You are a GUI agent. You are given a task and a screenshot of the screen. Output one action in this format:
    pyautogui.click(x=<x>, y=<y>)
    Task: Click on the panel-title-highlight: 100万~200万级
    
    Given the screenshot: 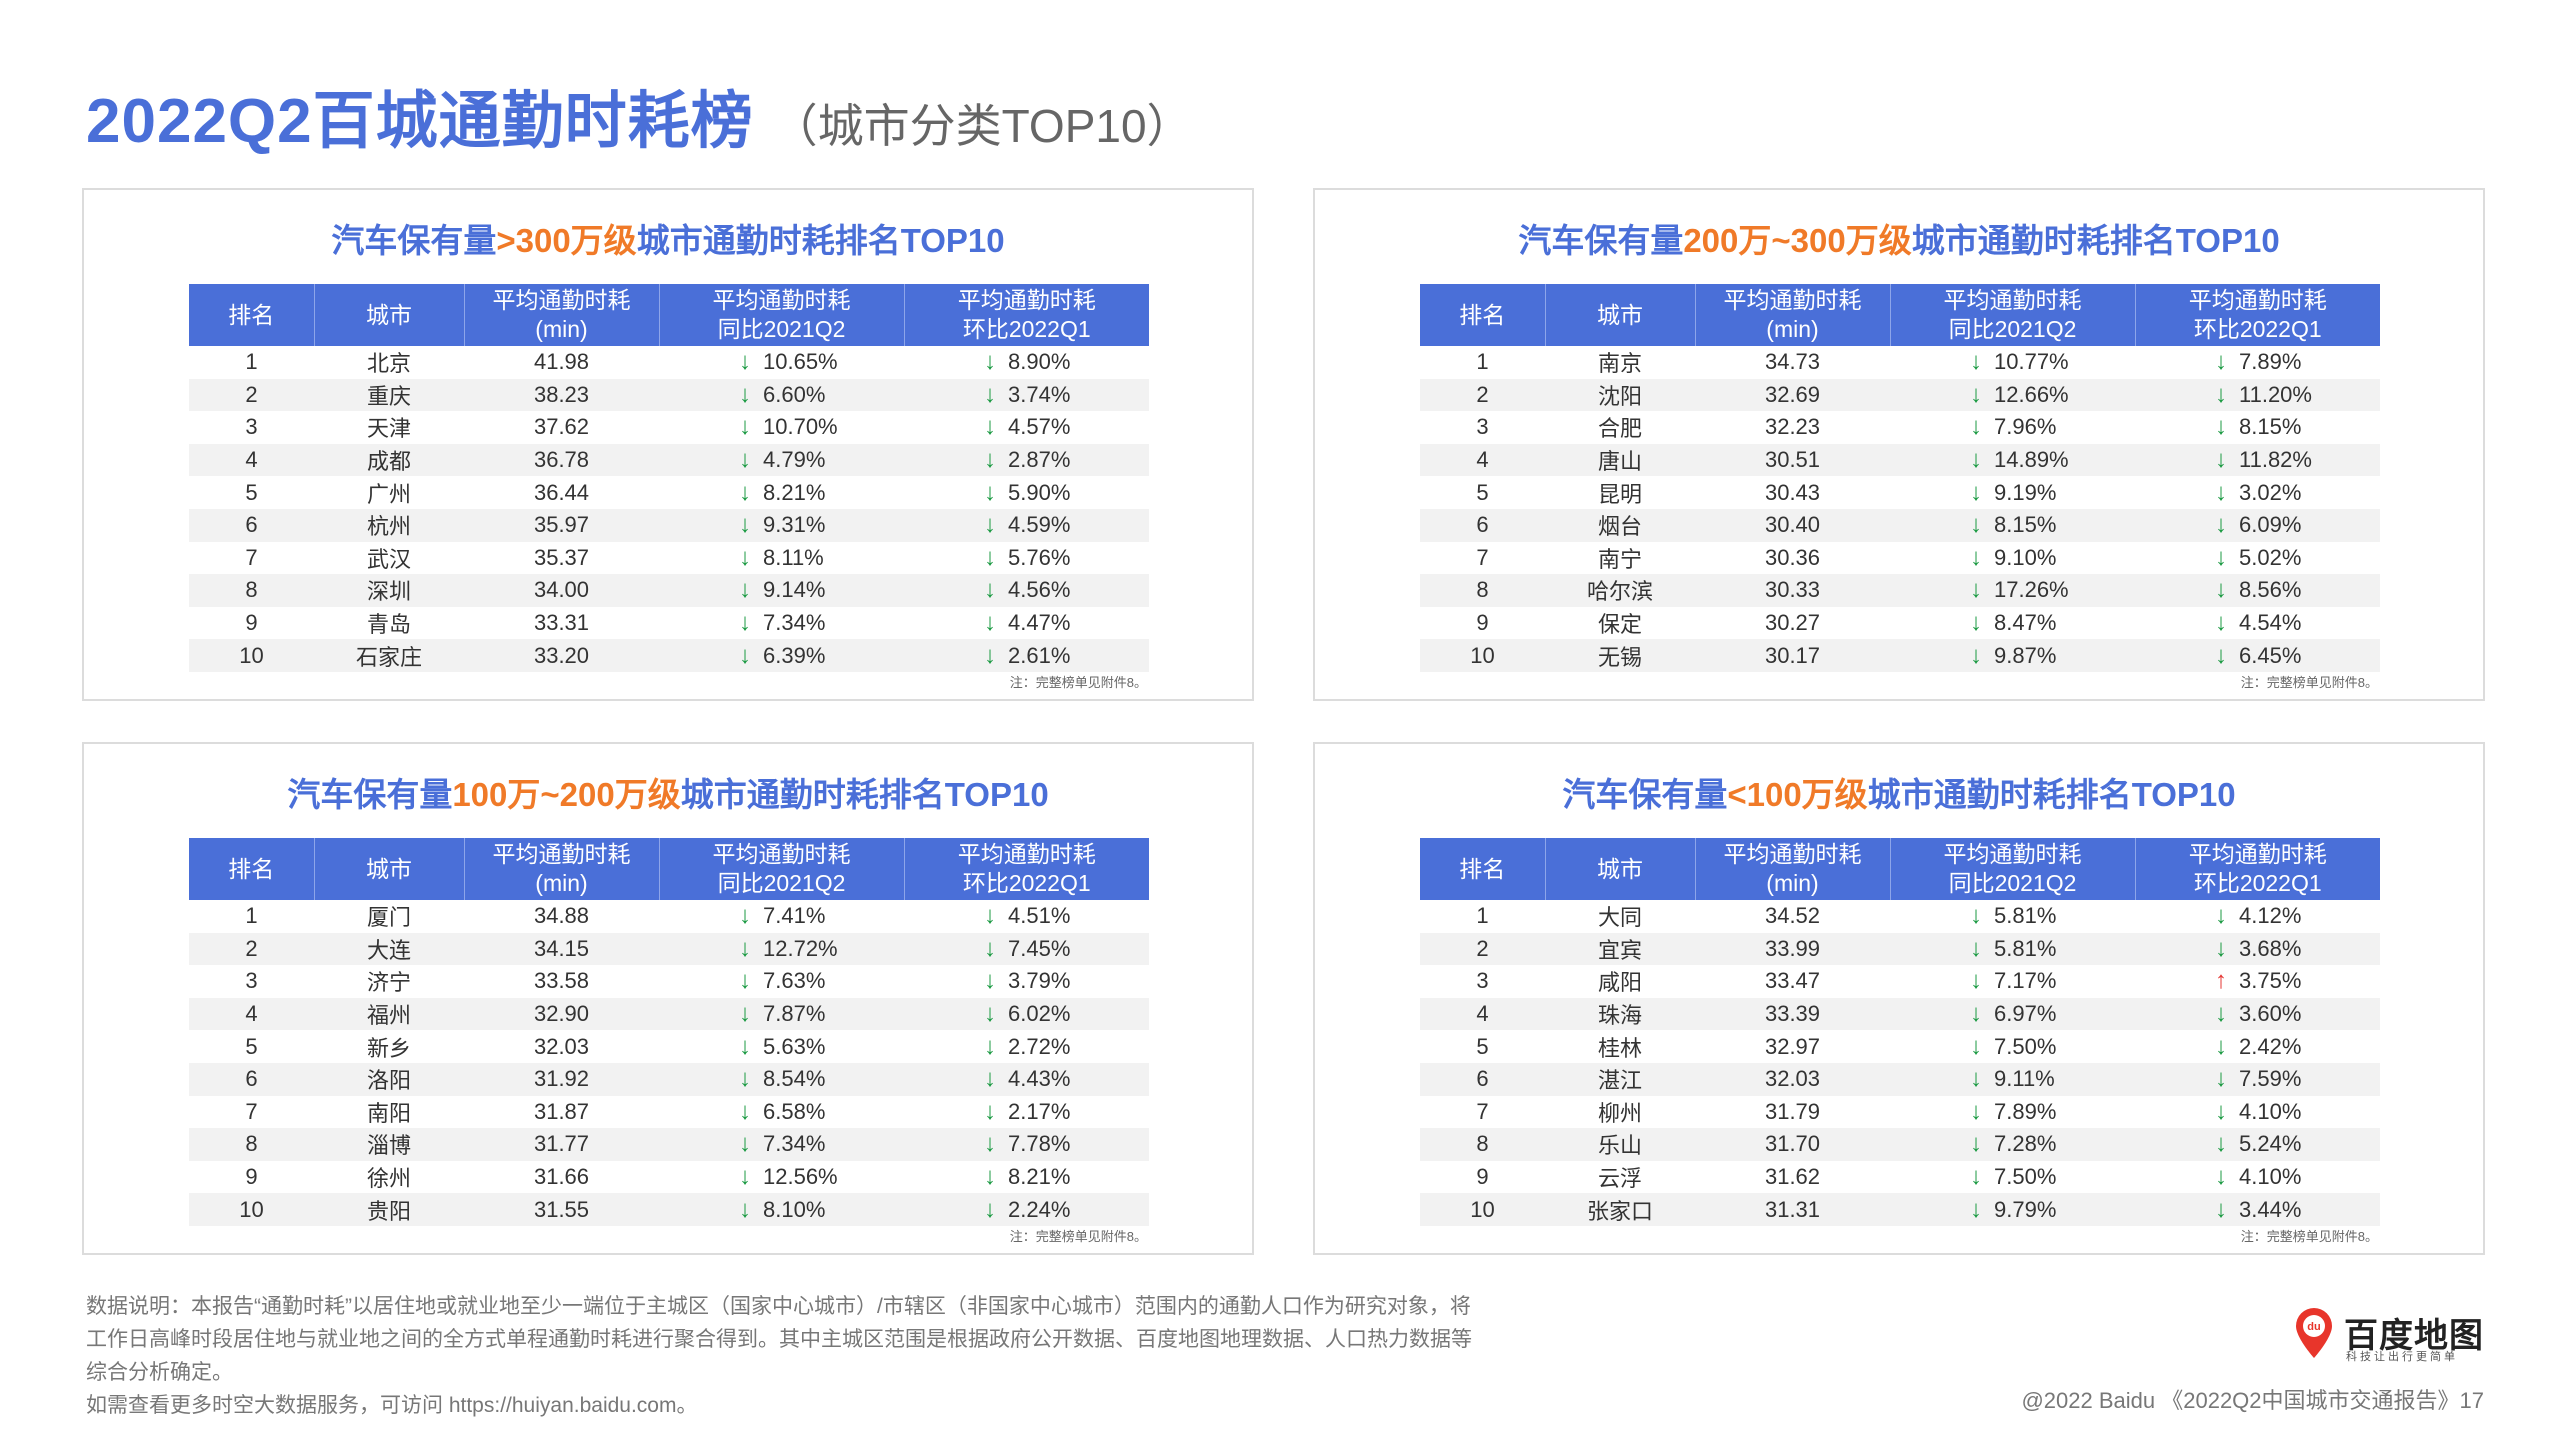 What is the action you would take?
    pyautogui.click(x=566, y=794)
    